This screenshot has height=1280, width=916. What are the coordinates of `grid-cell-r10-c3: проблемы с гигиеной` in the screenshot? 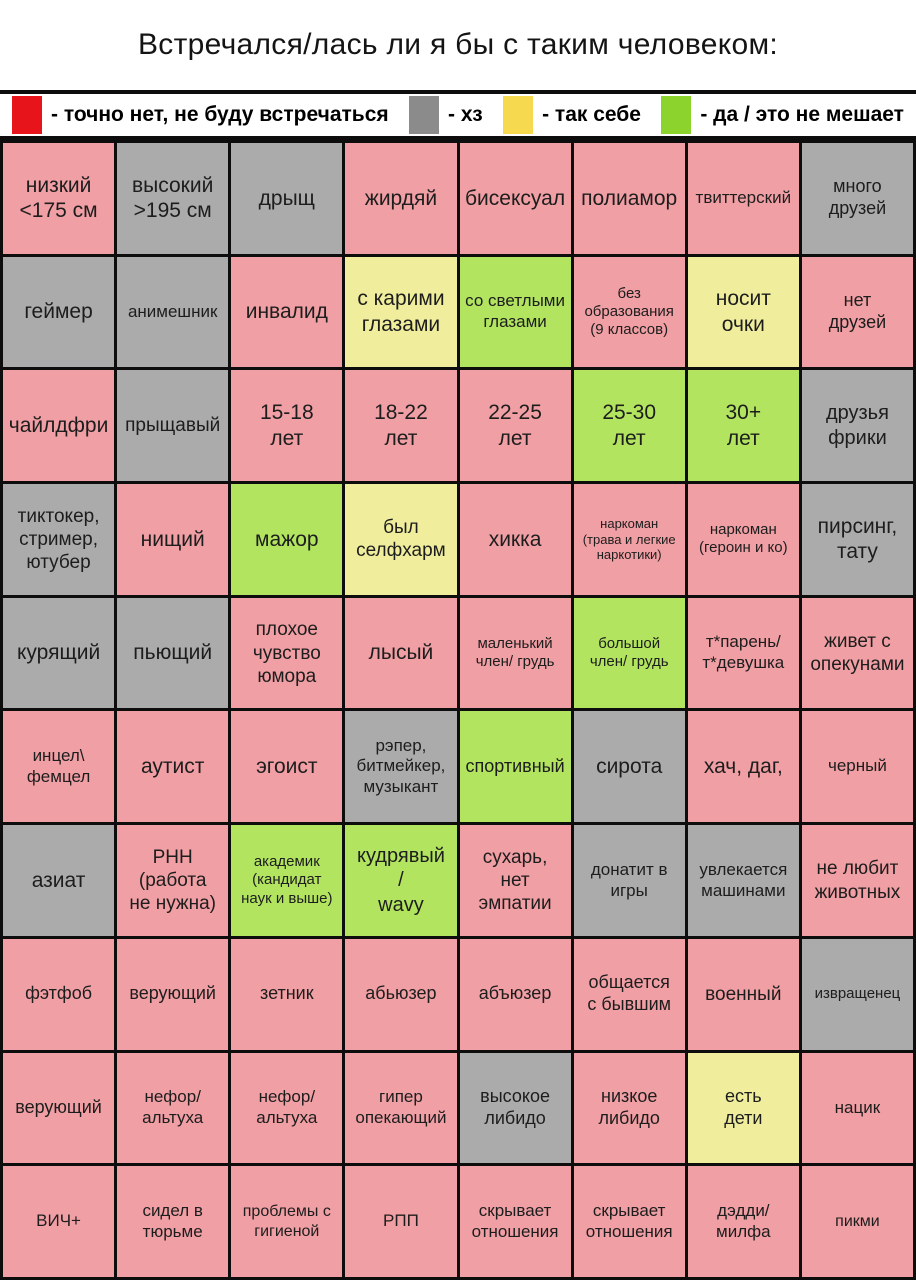 It's located at (287, 1221).